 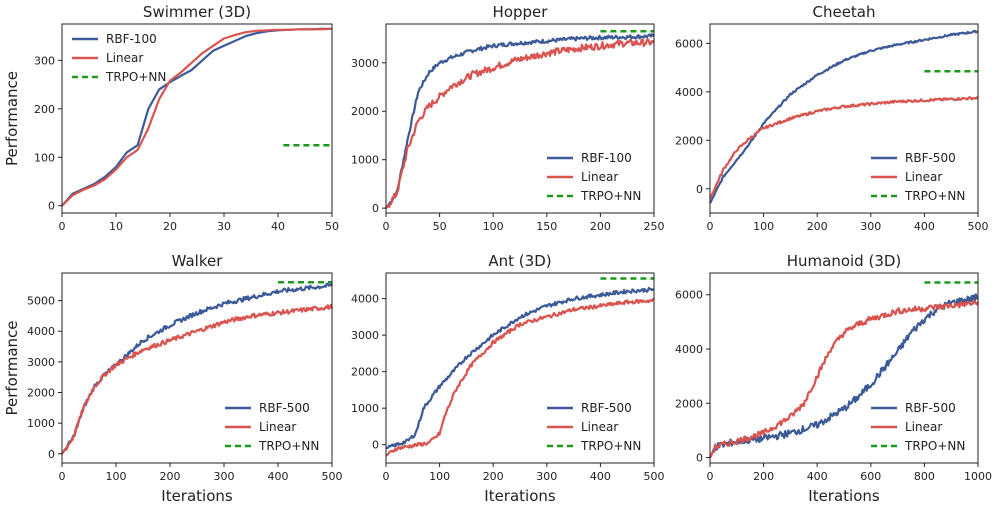 What do you see at coordinates (44, 60) in the screenshot?
I see `y-tick-label: 300` at bounding box center [44, 60].